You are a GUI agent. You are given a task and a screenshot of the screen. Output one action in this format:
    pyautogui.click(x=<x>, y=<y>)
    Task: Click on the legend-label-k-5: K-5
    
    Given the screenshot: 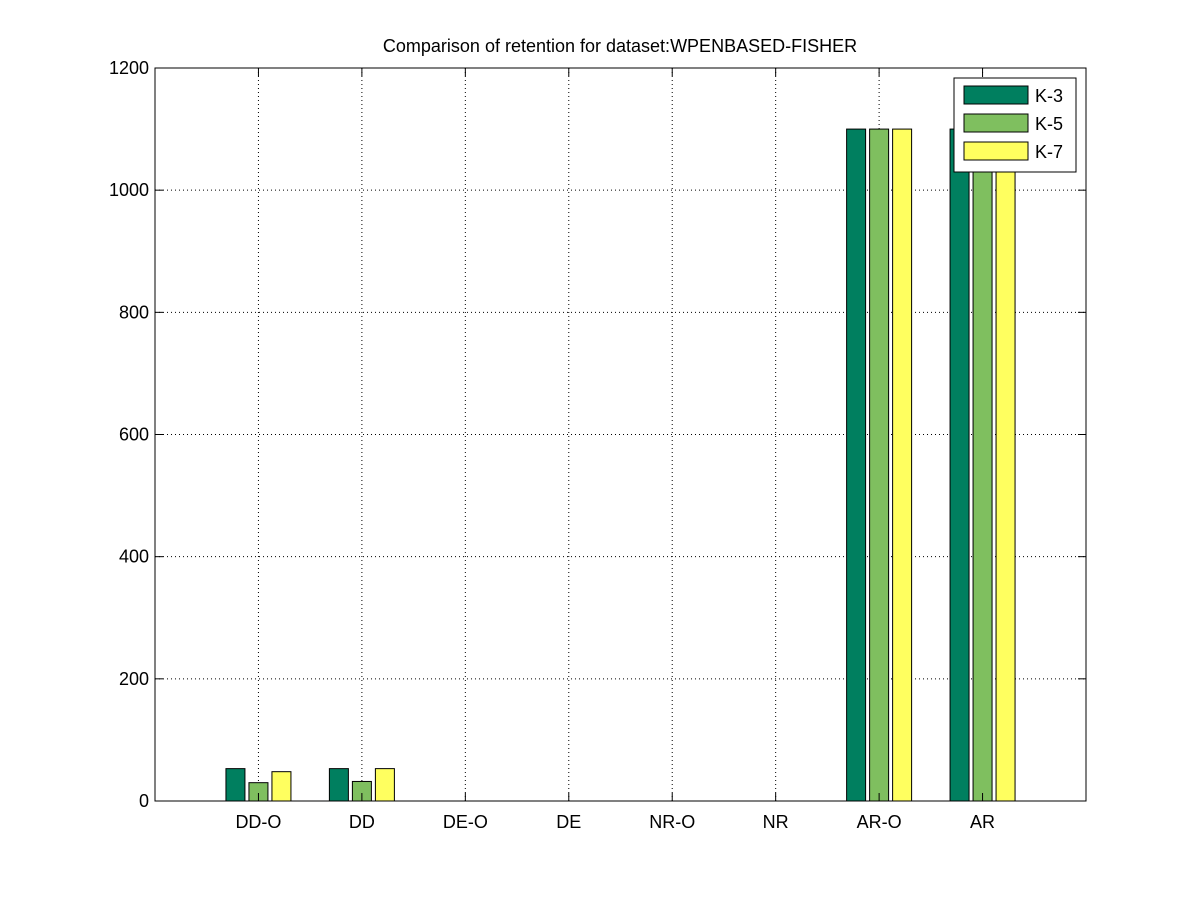 What is the action you would take?
    pyautogui.click(x=1049, y=124)
    